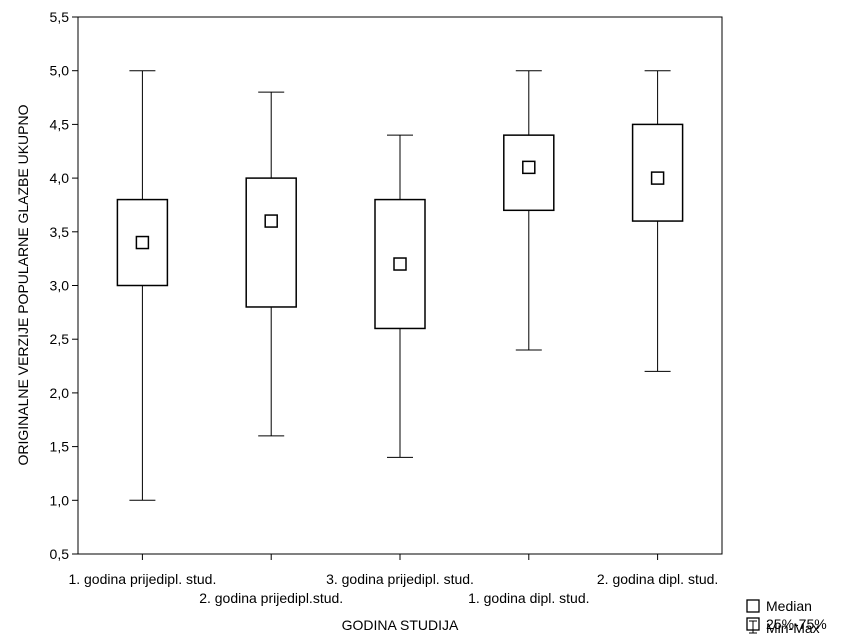 The width and height of the screenshot is (844, 635). I want to click on x-tick-label: 2. godina dipl. stud., so click(657, 579).